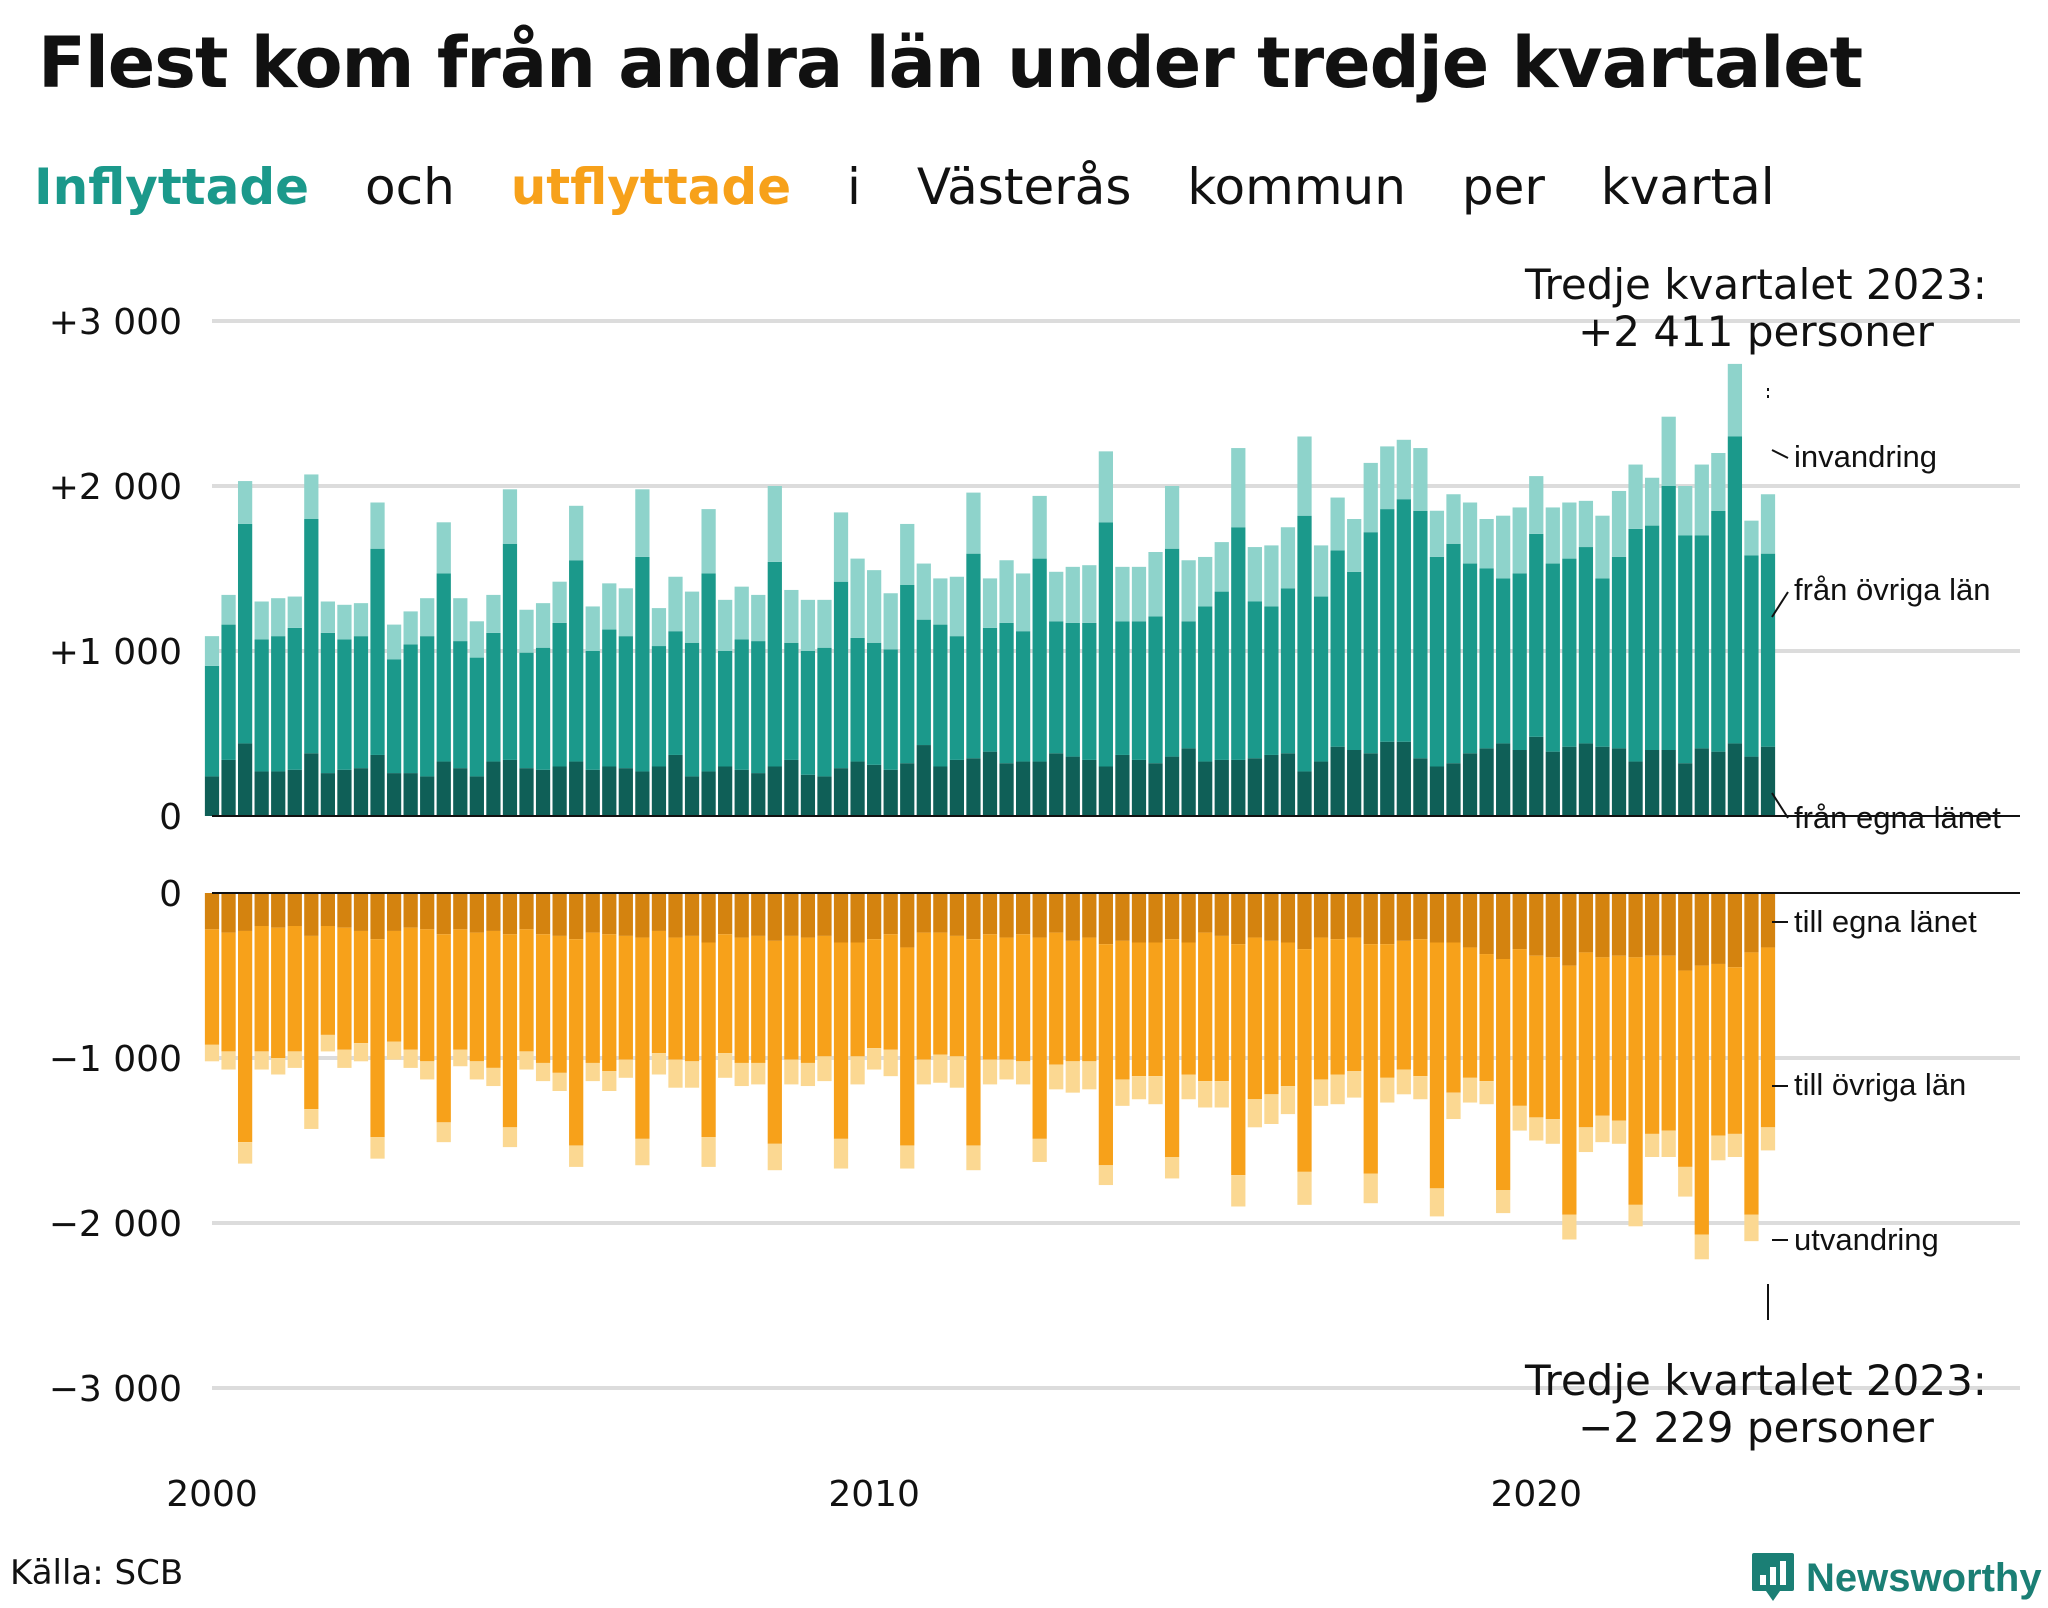 Image resolution: width=2048 pixels, height=1608 pixels. Describe the element at coordinates (410, 187) in the screenshot. I see `subtitle-och: och` at that location.